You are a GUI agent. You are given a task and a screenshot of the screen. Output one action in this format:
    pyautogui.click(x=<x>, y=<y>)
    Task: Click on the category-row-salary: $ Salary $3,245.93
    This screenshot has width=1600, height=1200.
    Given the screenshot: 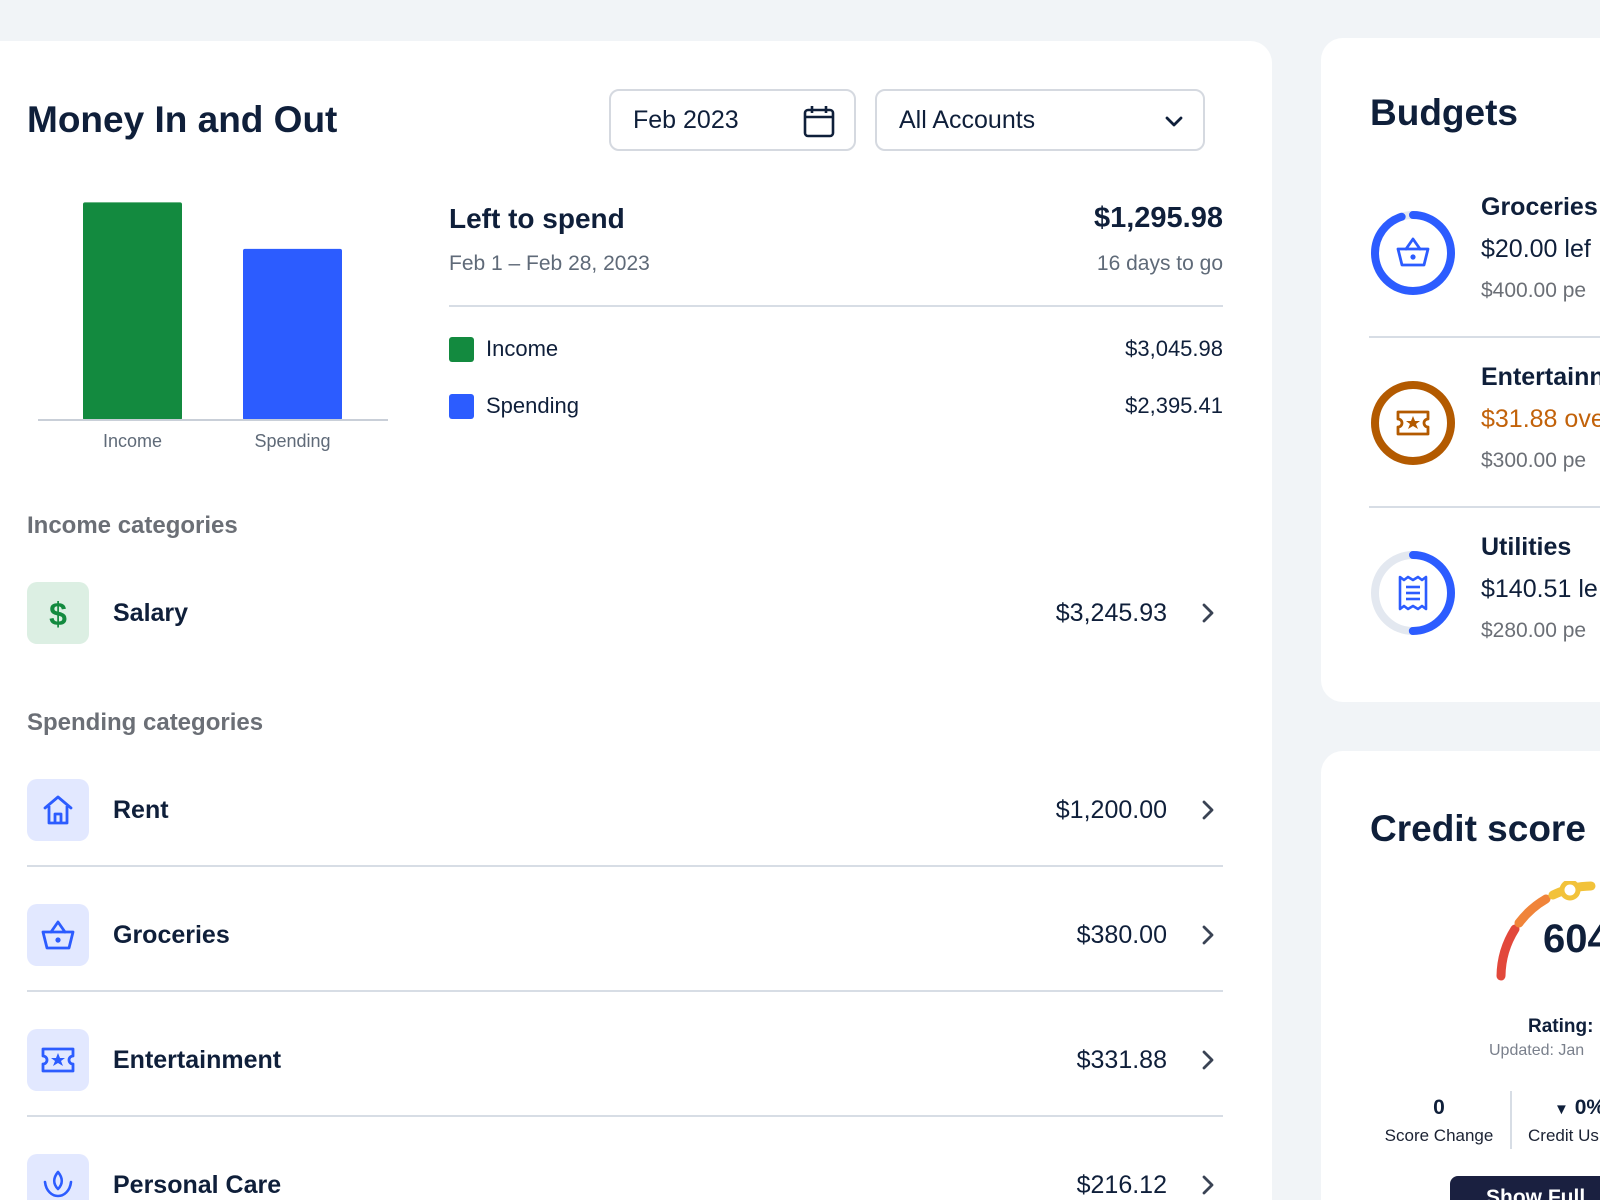 What is the action you would take?
    pyautogui.click(x=625, y=613)
    